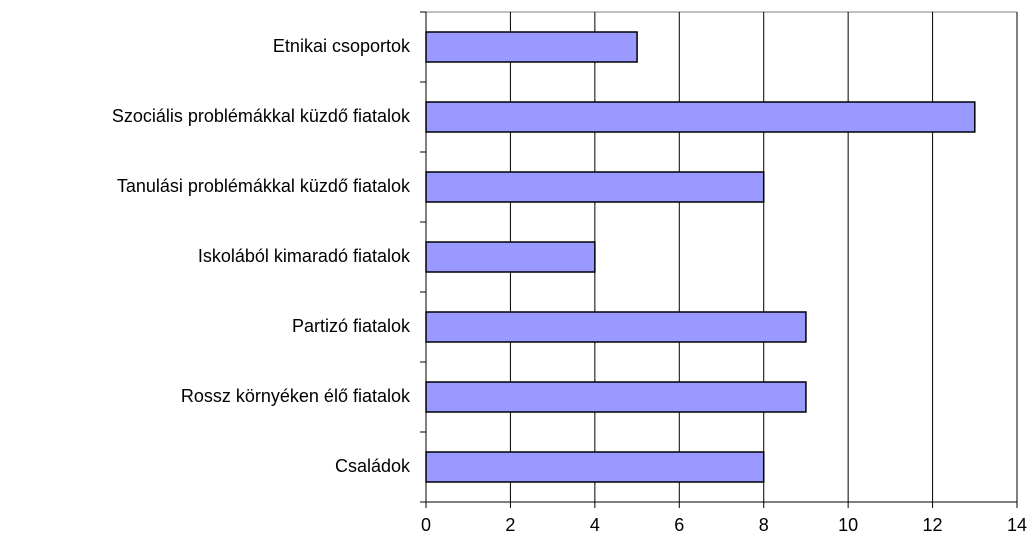 The width and height of the screenshot is (1032, 549). Describe the element at coordinates (304, 256) in the screenshot. I see `y-tick-label: Iskolából kimaradó fiatalok` at that location.